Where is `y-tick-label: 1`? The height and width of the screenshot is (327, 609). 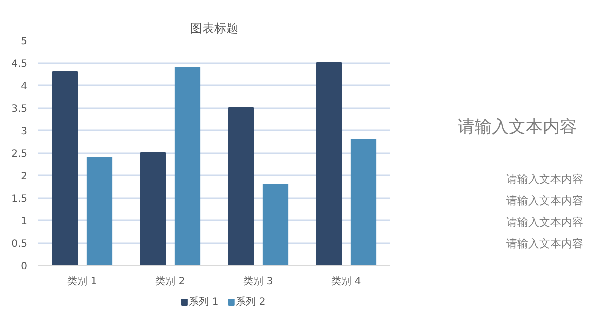
y-tick-label: 1 is located at coordinates (24, 222).